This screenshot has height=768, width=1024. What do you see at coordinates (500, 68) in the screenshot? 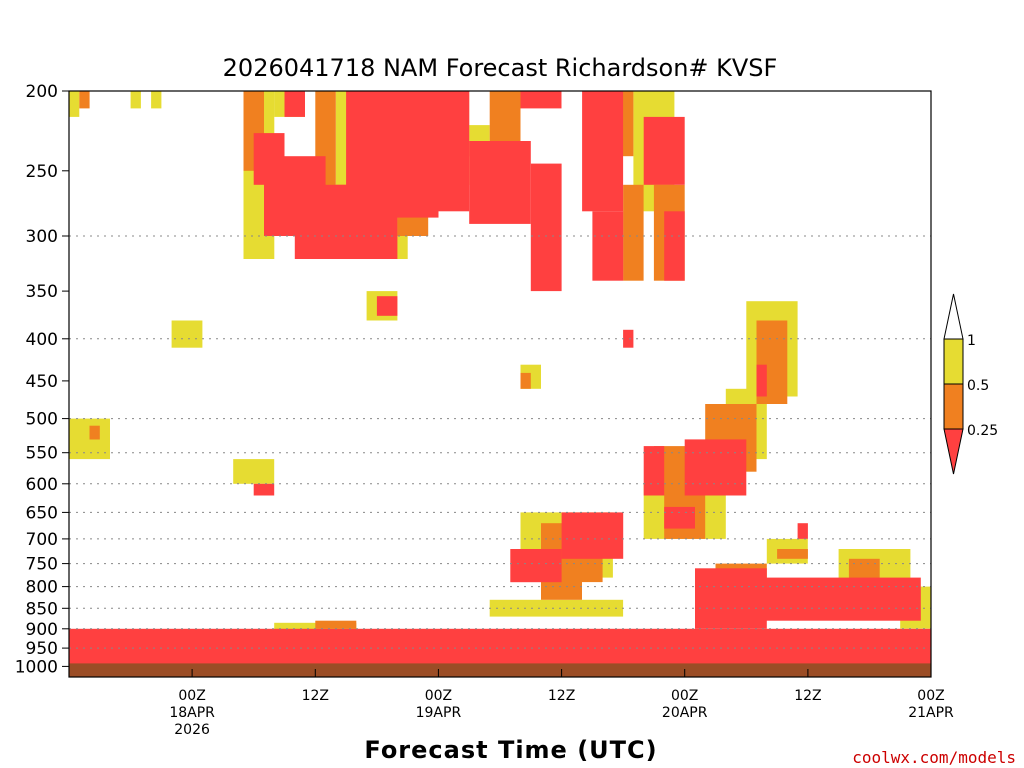
I see `chart-title: 2026041718 NAM Forecast Richardson# KVSF` at bounding box center [500, 68].